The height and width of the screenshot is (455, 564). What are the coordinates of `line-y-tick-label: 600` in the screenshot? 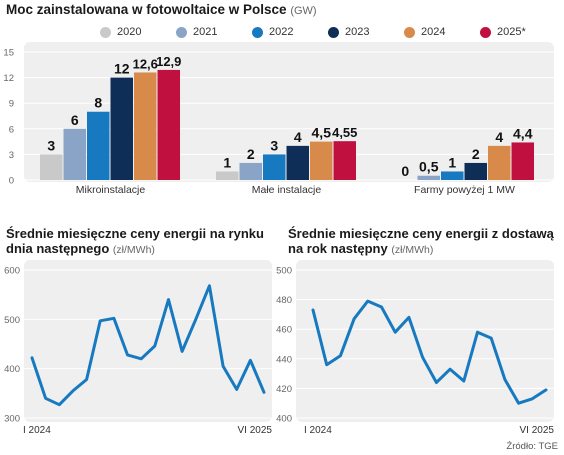 It's located at (12, 271).